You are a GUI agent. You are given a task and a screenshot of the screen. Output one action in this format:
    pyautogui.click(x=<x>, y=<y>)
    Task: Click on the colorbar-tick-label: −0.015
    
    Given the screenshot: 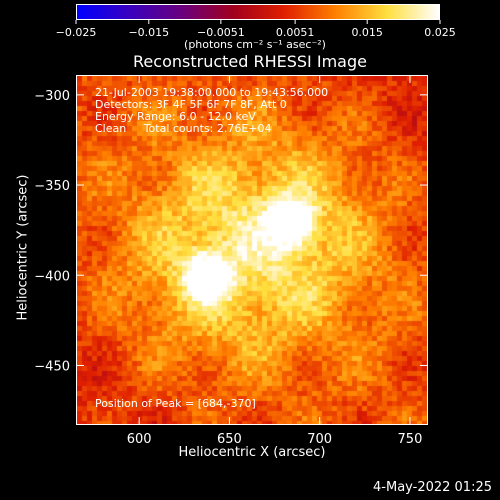 What is the action you would take?
    pyautogui.click(x=148, y=32)
    